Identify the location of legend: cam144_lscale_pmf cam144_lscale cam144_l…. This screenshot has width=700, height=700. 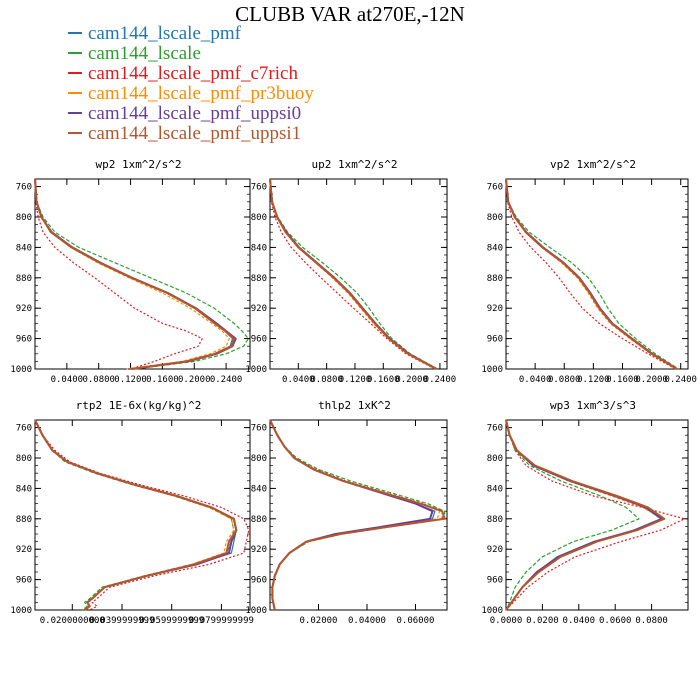
(191, 84).